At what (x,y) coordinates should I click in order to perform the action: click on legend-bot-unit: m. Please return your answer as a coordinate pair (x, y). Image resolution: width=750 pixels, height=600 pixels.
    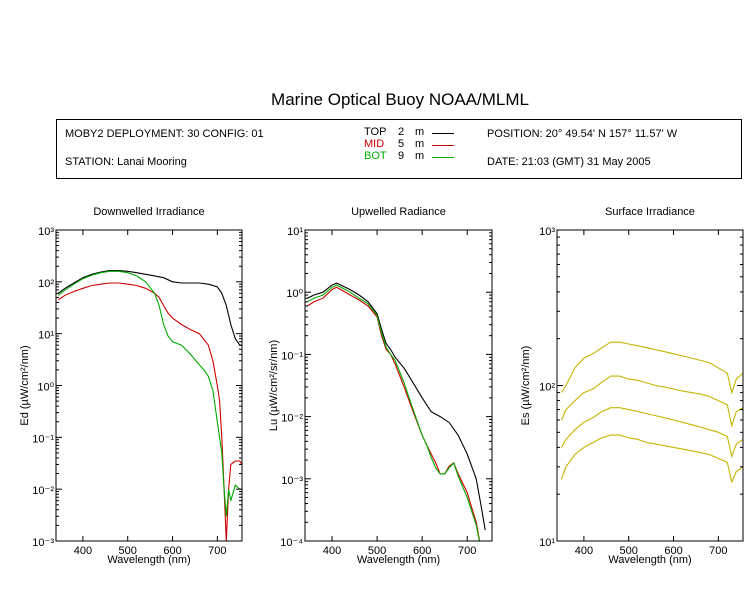
    Looking at the image, I should click on (420, 156).